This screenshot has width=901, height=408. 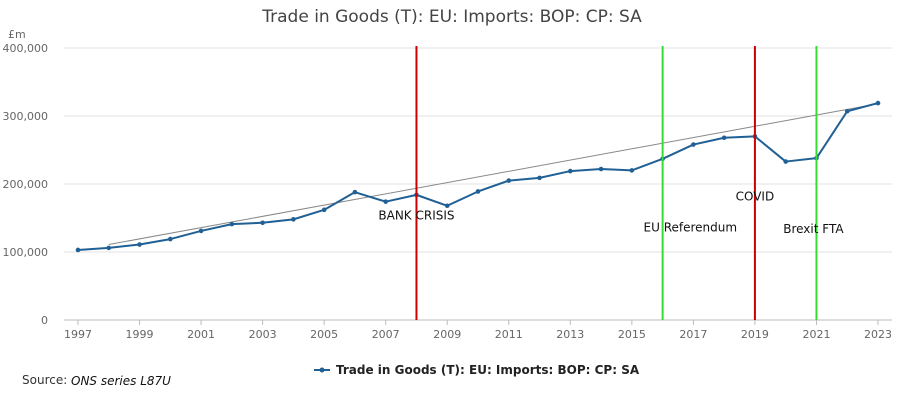 I want to click on x-tick-label: 2001, so click(x=201, y=334).